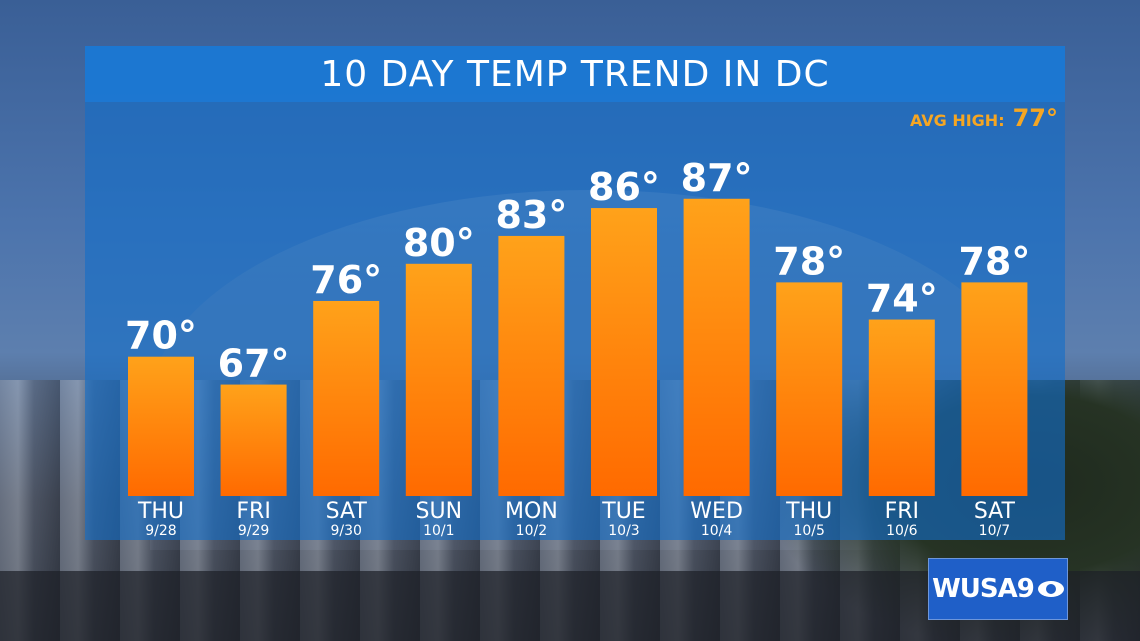  What do you see at coordinates (531, 215) in the screenshot?
I see `value-label-5: 83°` at bounding box center [531, 215].